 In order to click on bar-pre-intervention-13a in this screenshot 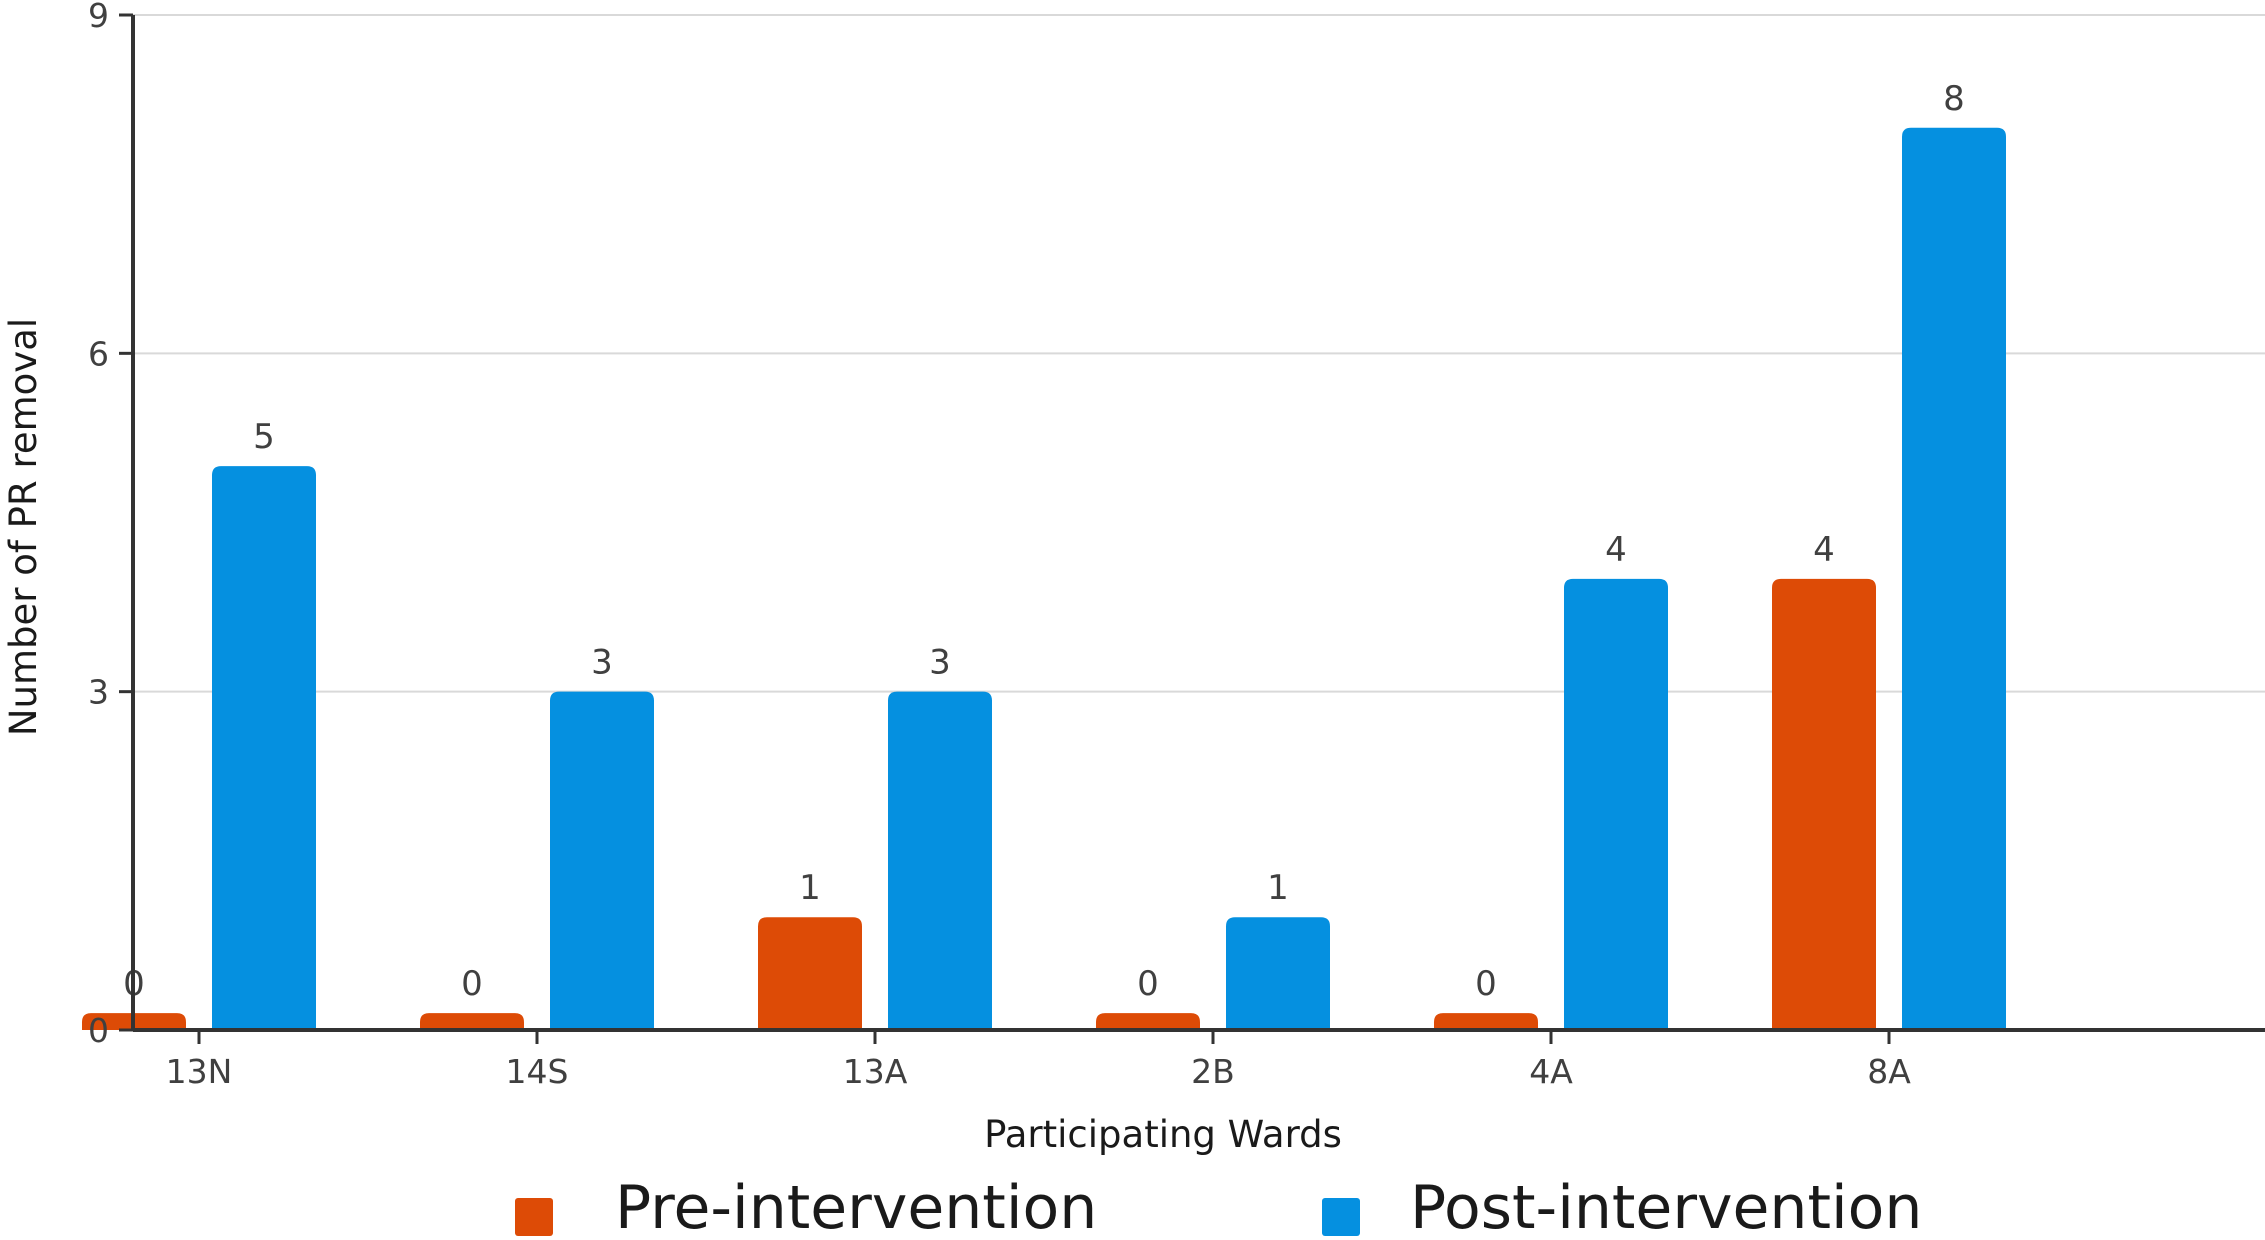, I will do `click(810, 973)`.